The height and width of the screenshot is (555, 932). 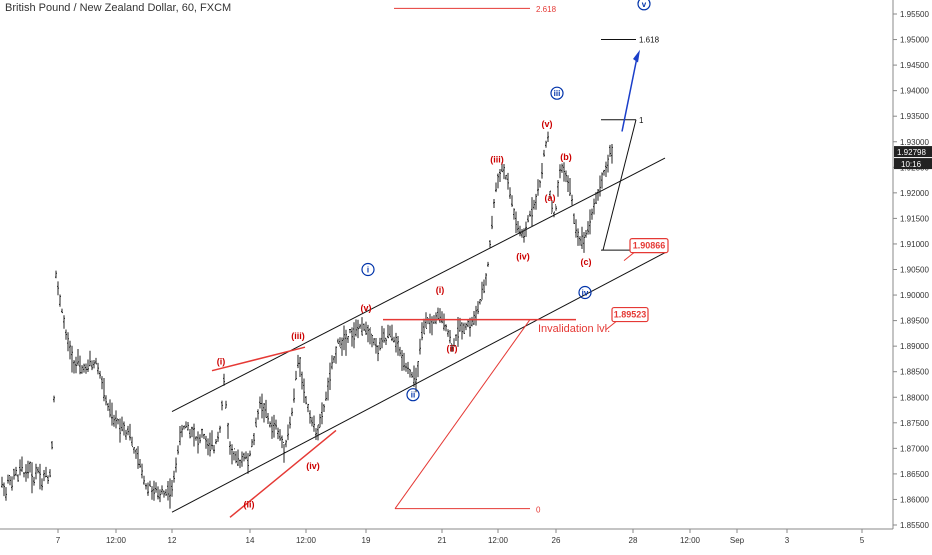 I want to click on countdown-tag, so click(x=913, y=164).